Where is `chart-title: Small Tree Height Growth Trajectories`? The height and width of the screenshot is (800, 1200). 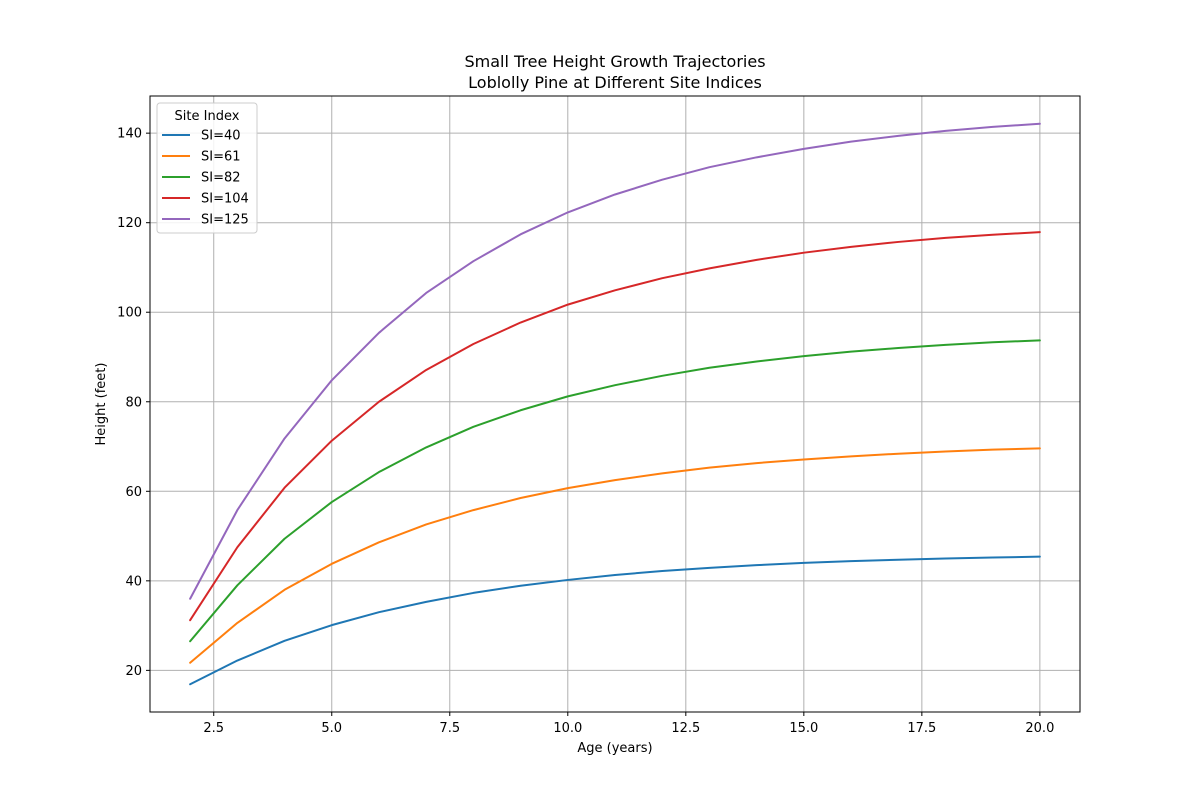 chart-title: Small Tree Height Growth Trajectories is located at coordinates (614, 61).